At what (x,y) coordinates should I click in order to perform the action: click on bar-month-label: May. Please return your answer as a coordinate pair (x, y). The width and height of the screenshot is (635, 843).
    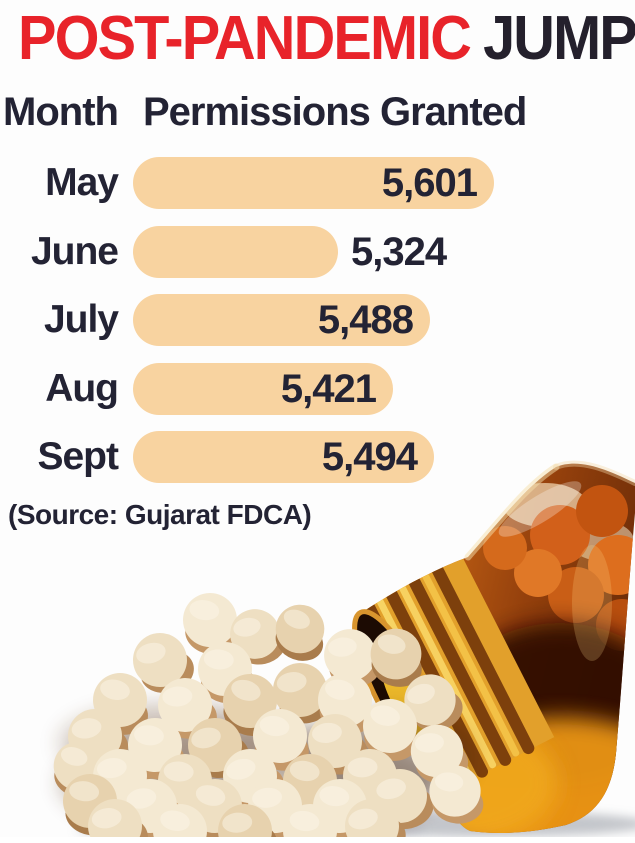
    Looking at the image, I should click on (82, 182).